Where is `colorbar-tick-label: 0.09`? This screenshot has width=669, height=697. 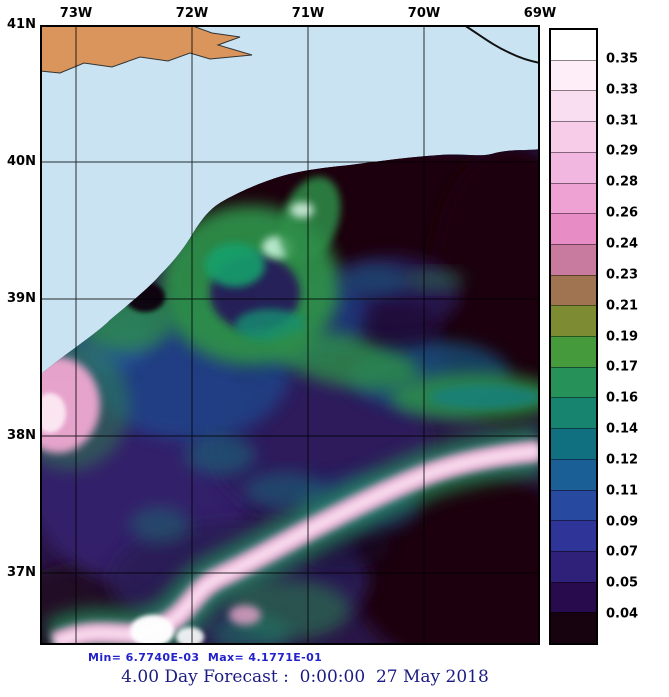 colorbar-tick-label: 0.09 is located at coordinates (622, 522).